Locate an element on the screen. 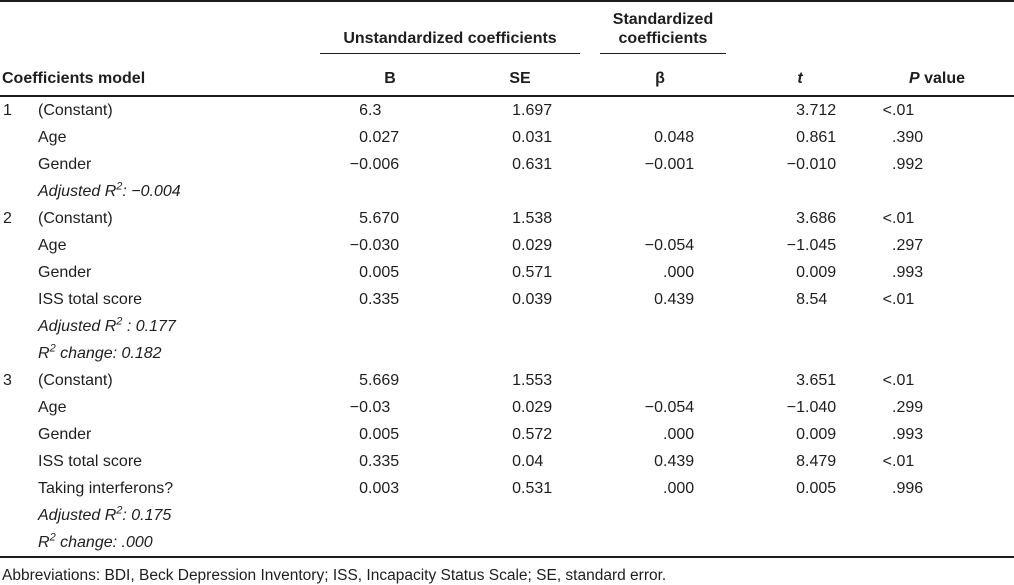 This screenshot has height=585, width=1014. beta-value is located at coordinates (660, 218).